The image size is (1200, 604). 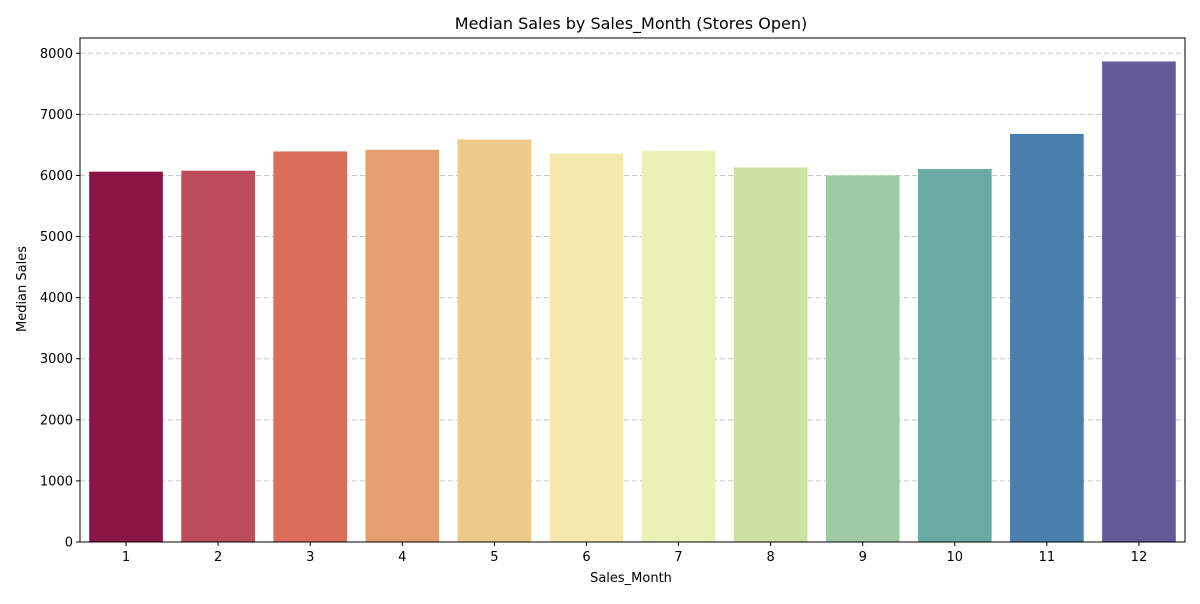 I want to click on y-tick-label: 7000, so click(x=56, y=115).